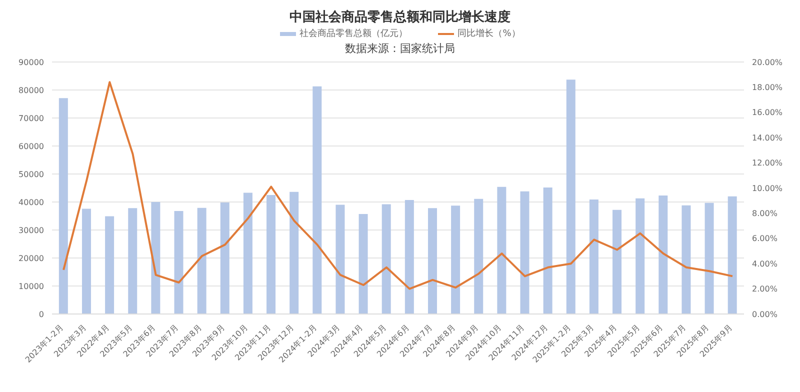  Describe the element at coordinates (767, 87) in the screenshot. I see `y2-tick-label: 18.00%` at that location.